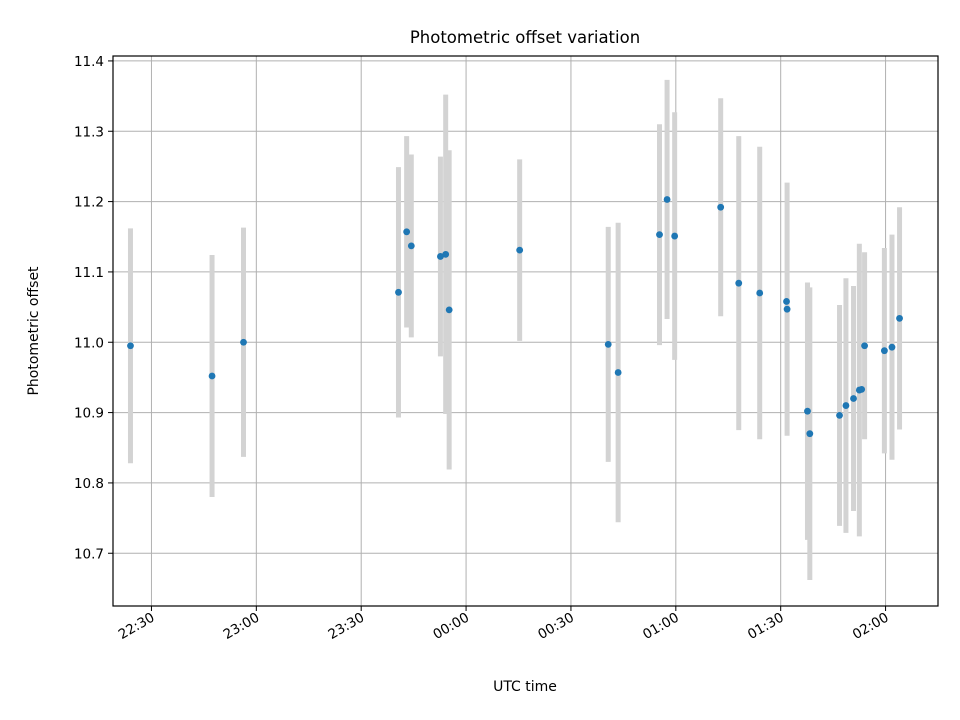  Describe the element at coordinates (89, 132) in the screenshot. I see `y-tick-label: 11.3` at that location.